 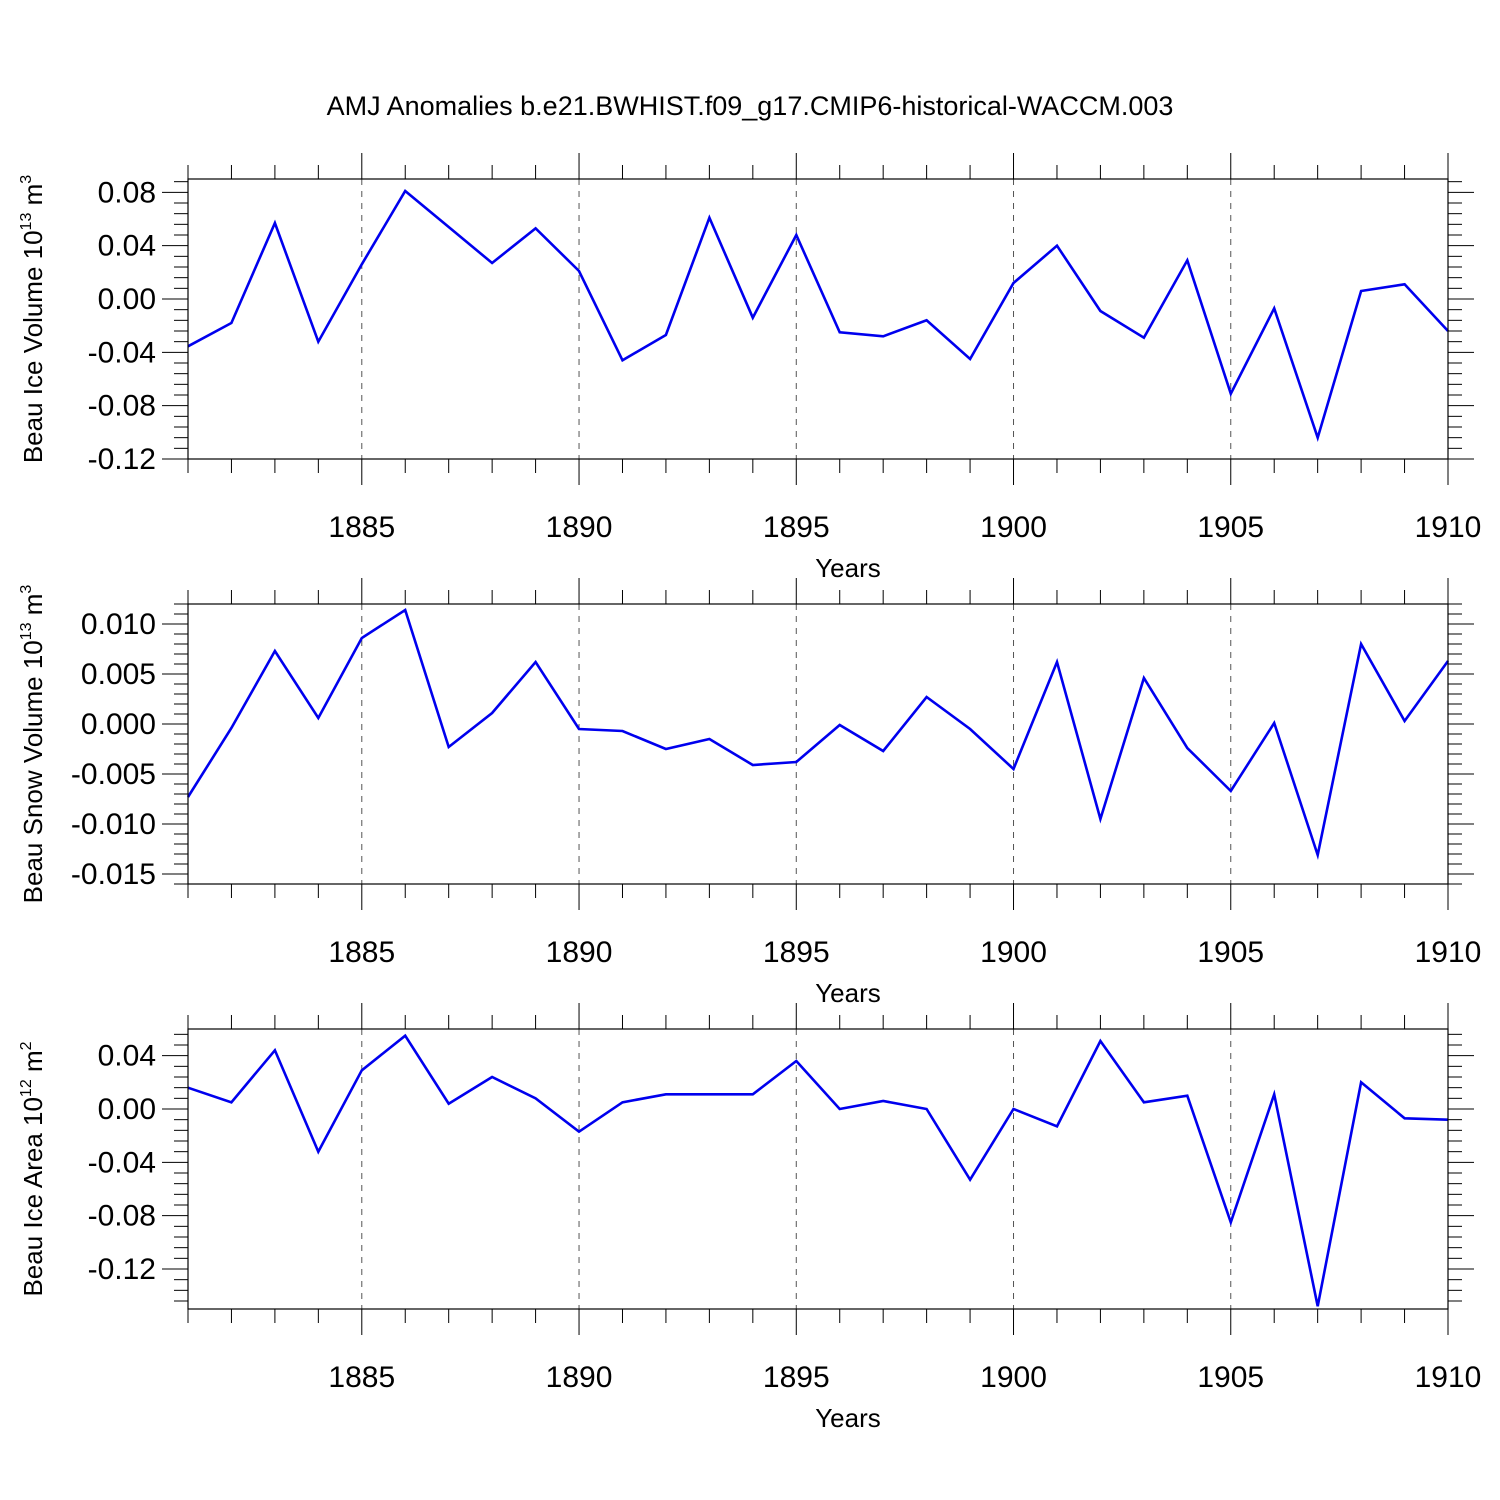 I want to click on y-axis-label-text: Beau Ice Volume 10, so click(x=33, y=346).